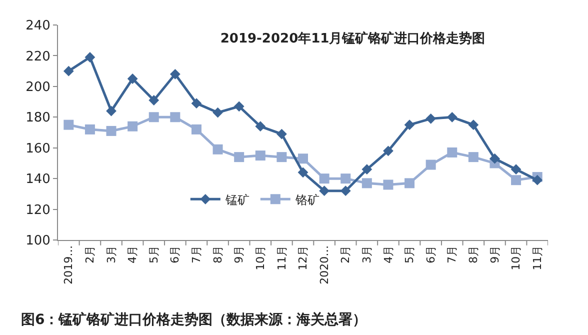 Image resolution: width=588 pixels, height=335 pixels. I want to click on y-tick-label: 240, so click(38, 26).